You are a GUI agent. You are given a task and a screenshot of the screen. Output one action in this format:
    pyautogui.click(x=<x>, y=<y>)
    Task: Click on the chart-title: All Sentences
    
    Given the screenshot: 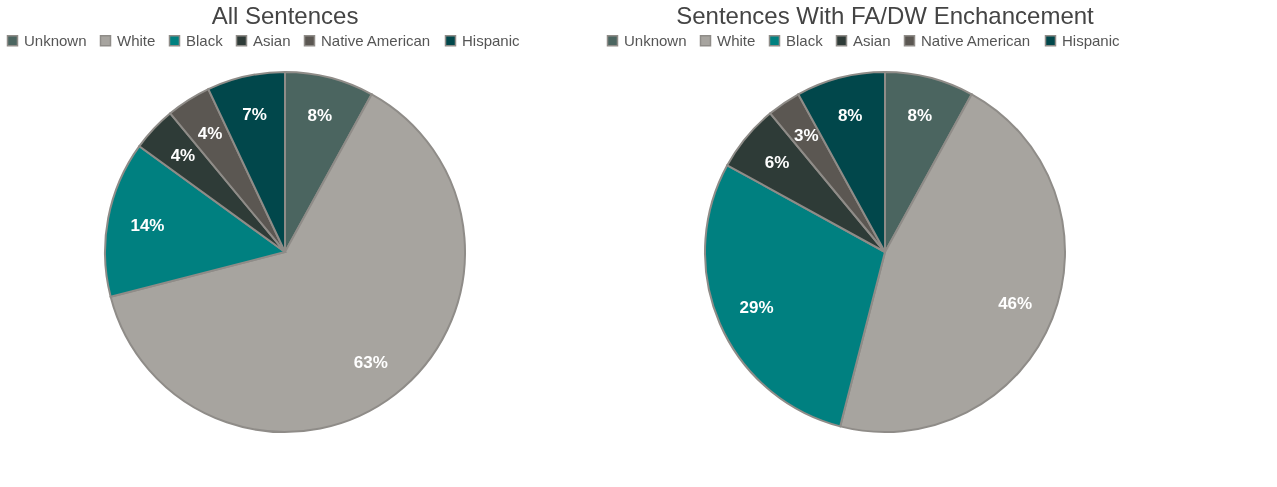 What is the action you would take?
    pyautogui.click(x=285, y=15)
    